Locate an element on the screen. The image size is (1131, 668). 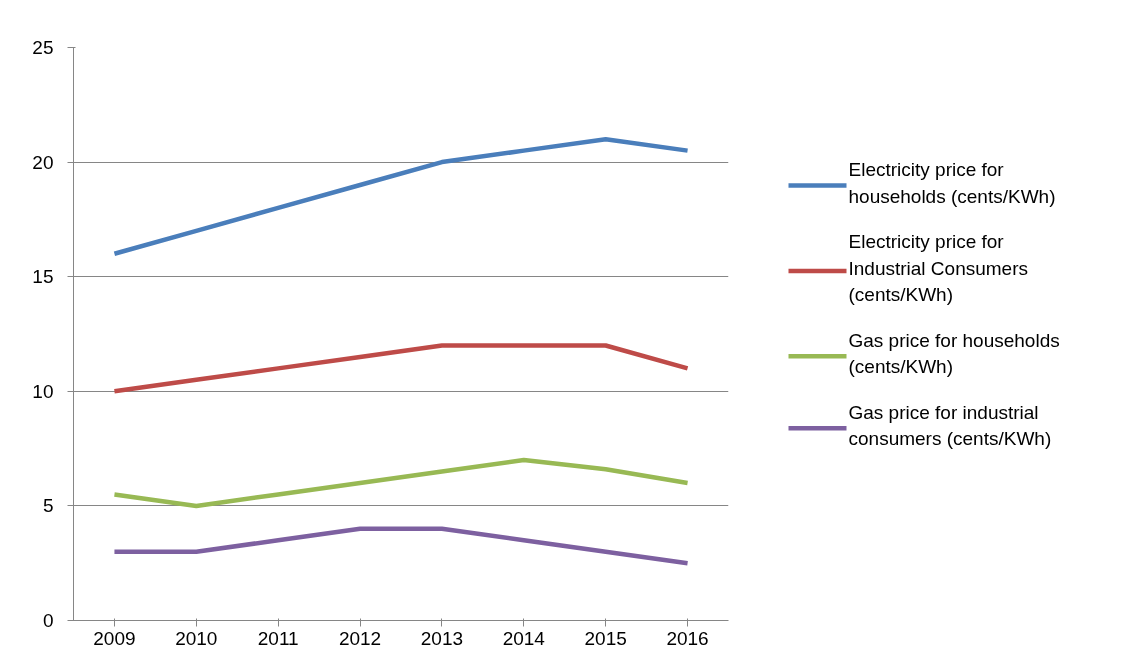
x-tick-label: 2014 is located at coordinates (524, 638).